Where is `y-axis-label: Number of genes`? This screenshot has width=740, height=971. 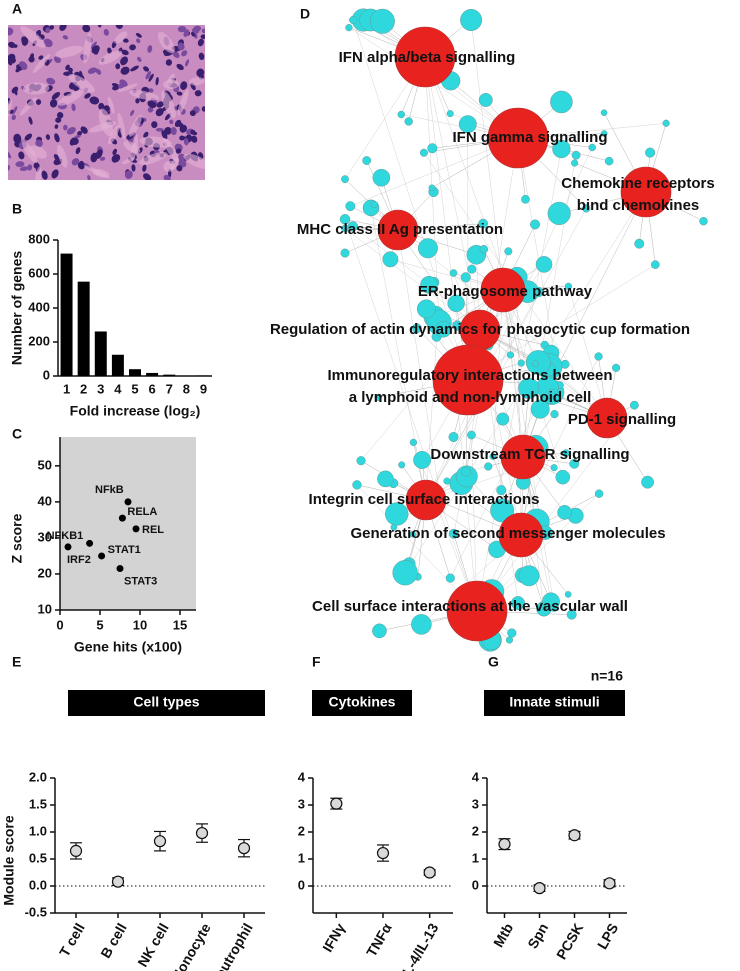
y-axis-label: Number of genes is located at coordinates (17, 308).